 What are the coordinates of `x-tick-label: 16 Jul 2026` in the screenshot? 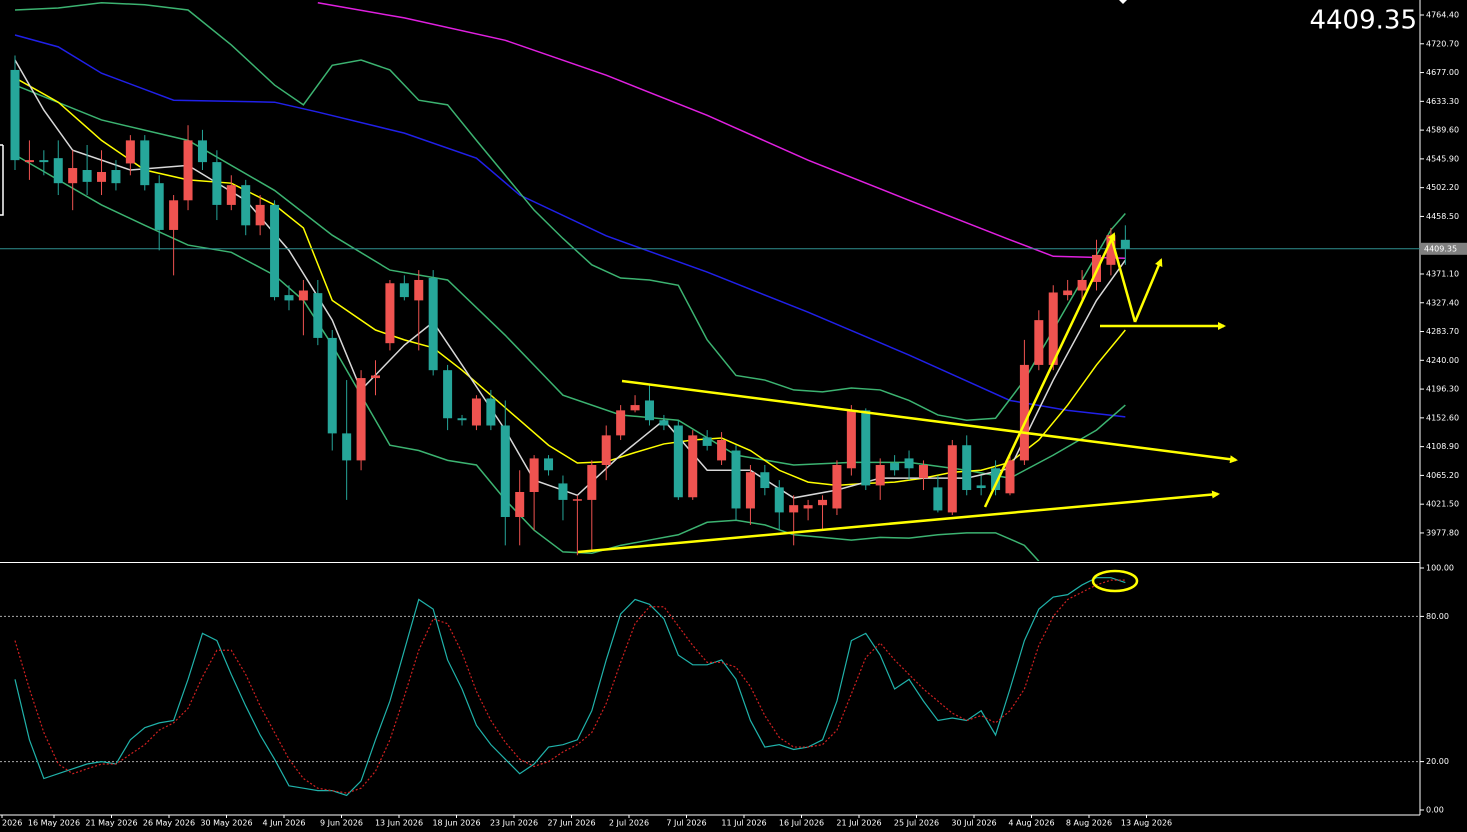 It's located at (801, 823).